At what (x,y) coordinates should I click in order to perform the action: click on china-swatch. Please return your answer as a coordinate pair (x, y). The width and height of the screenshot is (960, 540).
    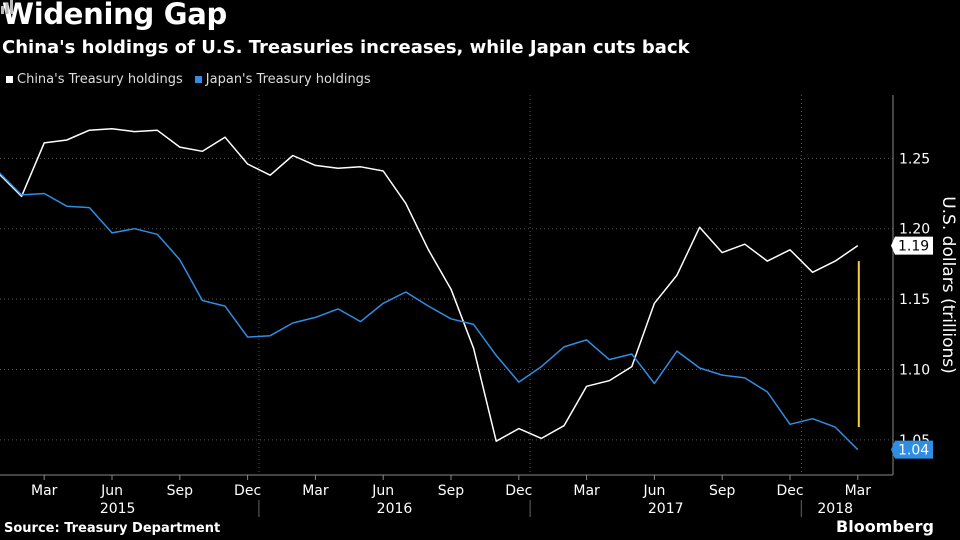
    Looking at the image, I should click on (9, 79).